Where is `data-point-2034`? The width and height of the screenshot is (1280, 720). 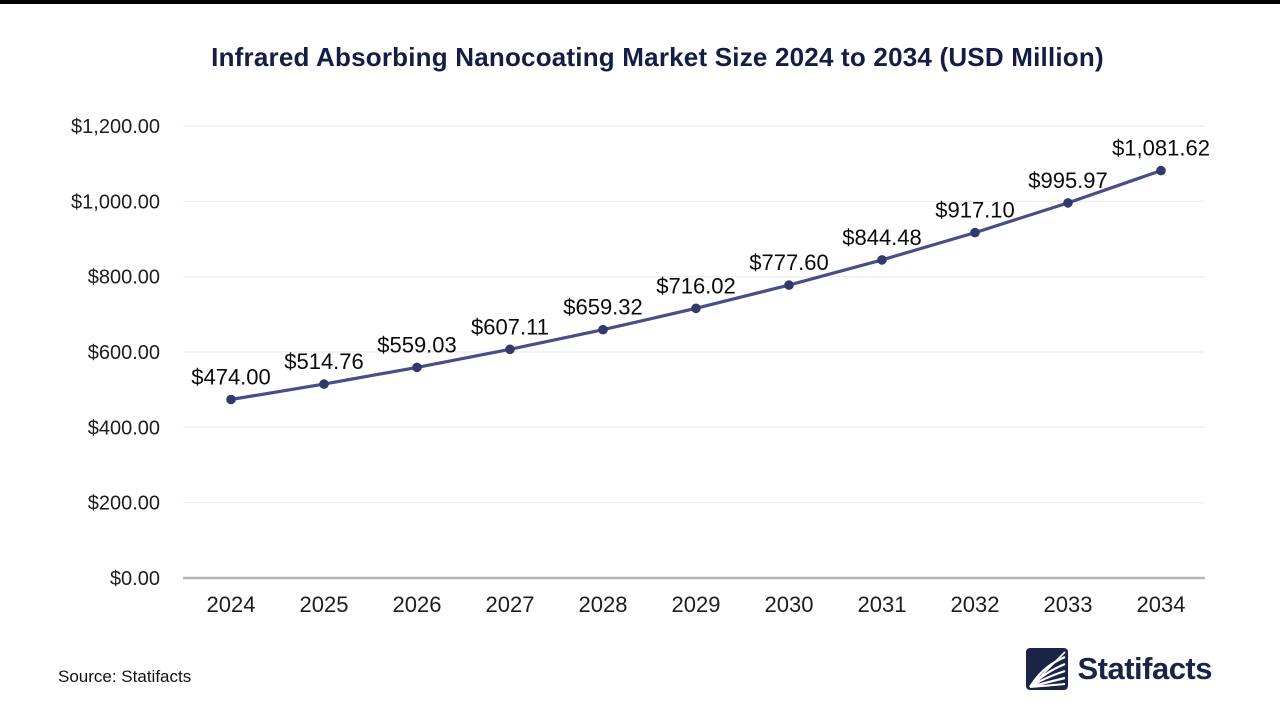 data-point-2034 is located at coordinates (1161, 170).